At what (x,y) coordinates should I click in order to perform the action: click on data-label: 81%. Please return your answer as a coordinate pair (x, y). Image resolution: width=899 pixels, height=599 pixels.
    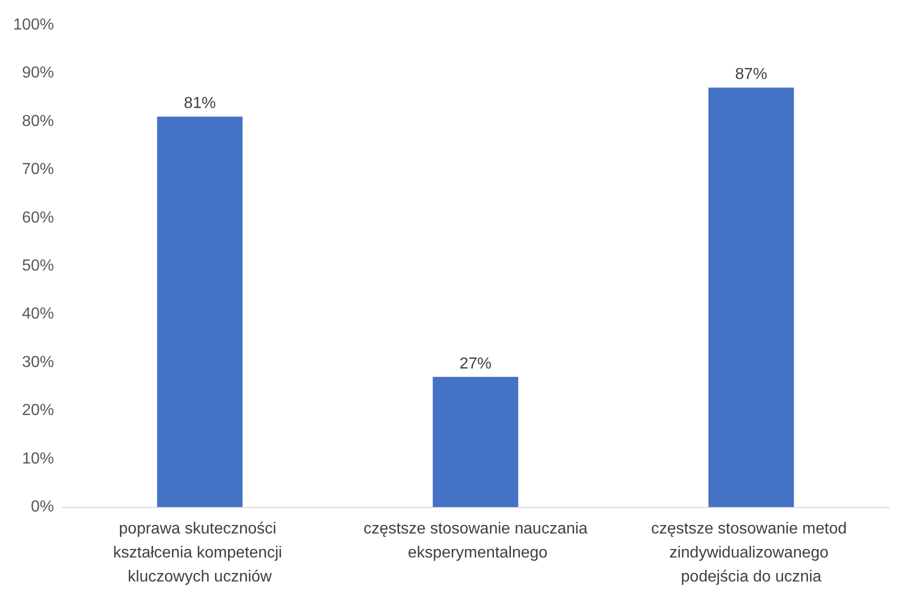
    Looking at the image, I should click on (200, 103).